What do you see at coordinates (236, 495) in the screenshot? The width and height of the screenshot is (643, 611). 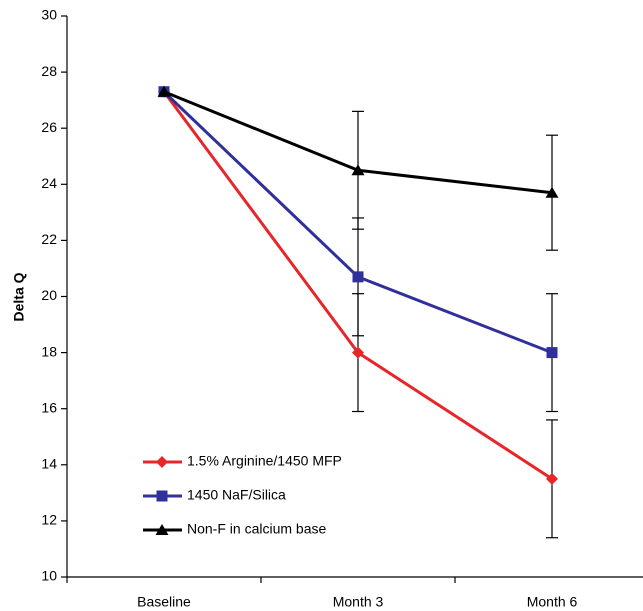 I see `legend-label: 1450 NaF/Silica` at bounding box center [236, 495].